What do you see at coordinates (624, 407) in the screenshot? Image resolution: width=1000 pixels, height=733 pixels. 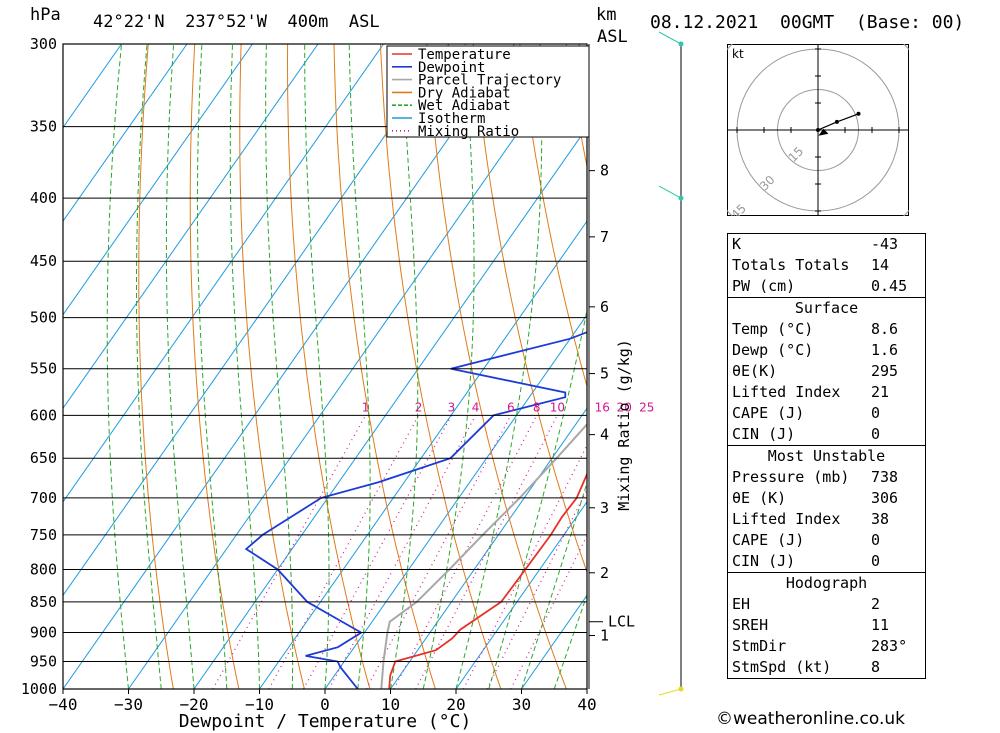 I see `mixing-ratio-label: 20` at bounding box center [624, 407].